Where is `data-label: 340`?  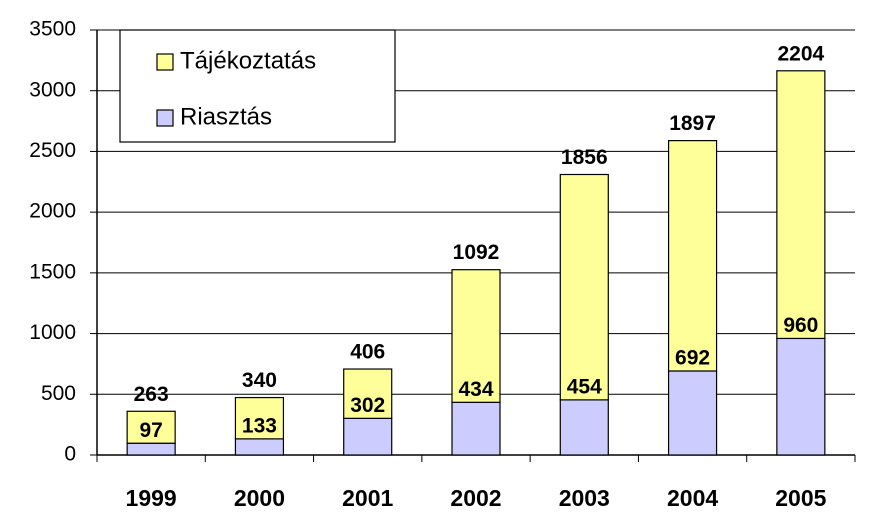 data-label: 340 is located at coordinates (259, 380).